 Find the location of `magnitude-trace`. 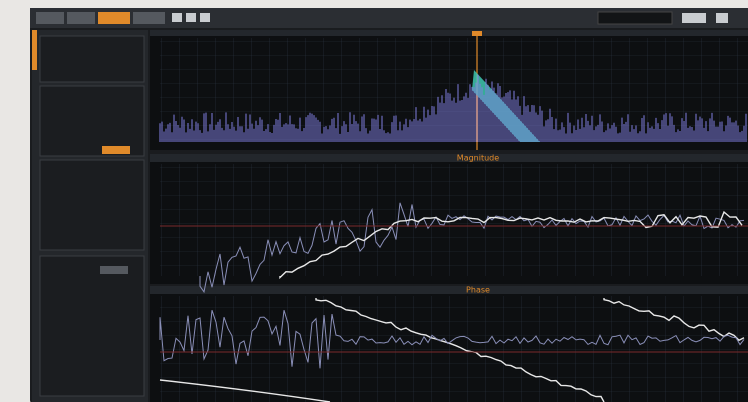

magnitude-trace is located at coordinates (511, 245).